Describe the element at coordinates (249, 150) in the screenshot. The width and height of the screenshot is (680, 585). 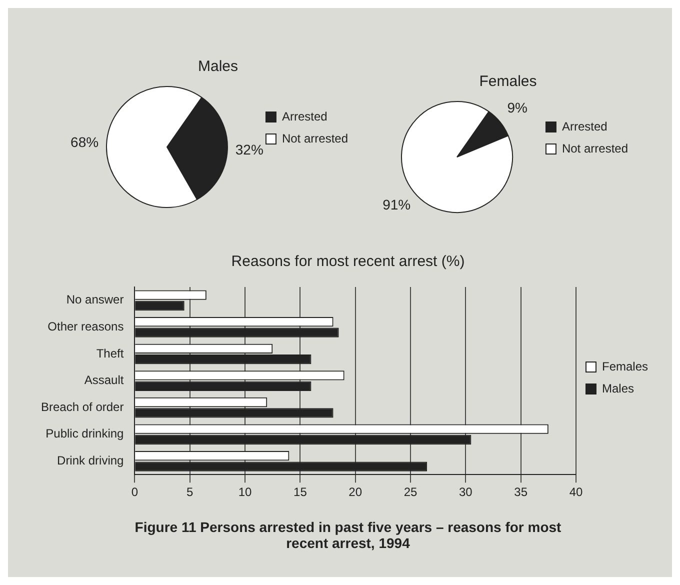
I see `data-label: 32%` at that location.